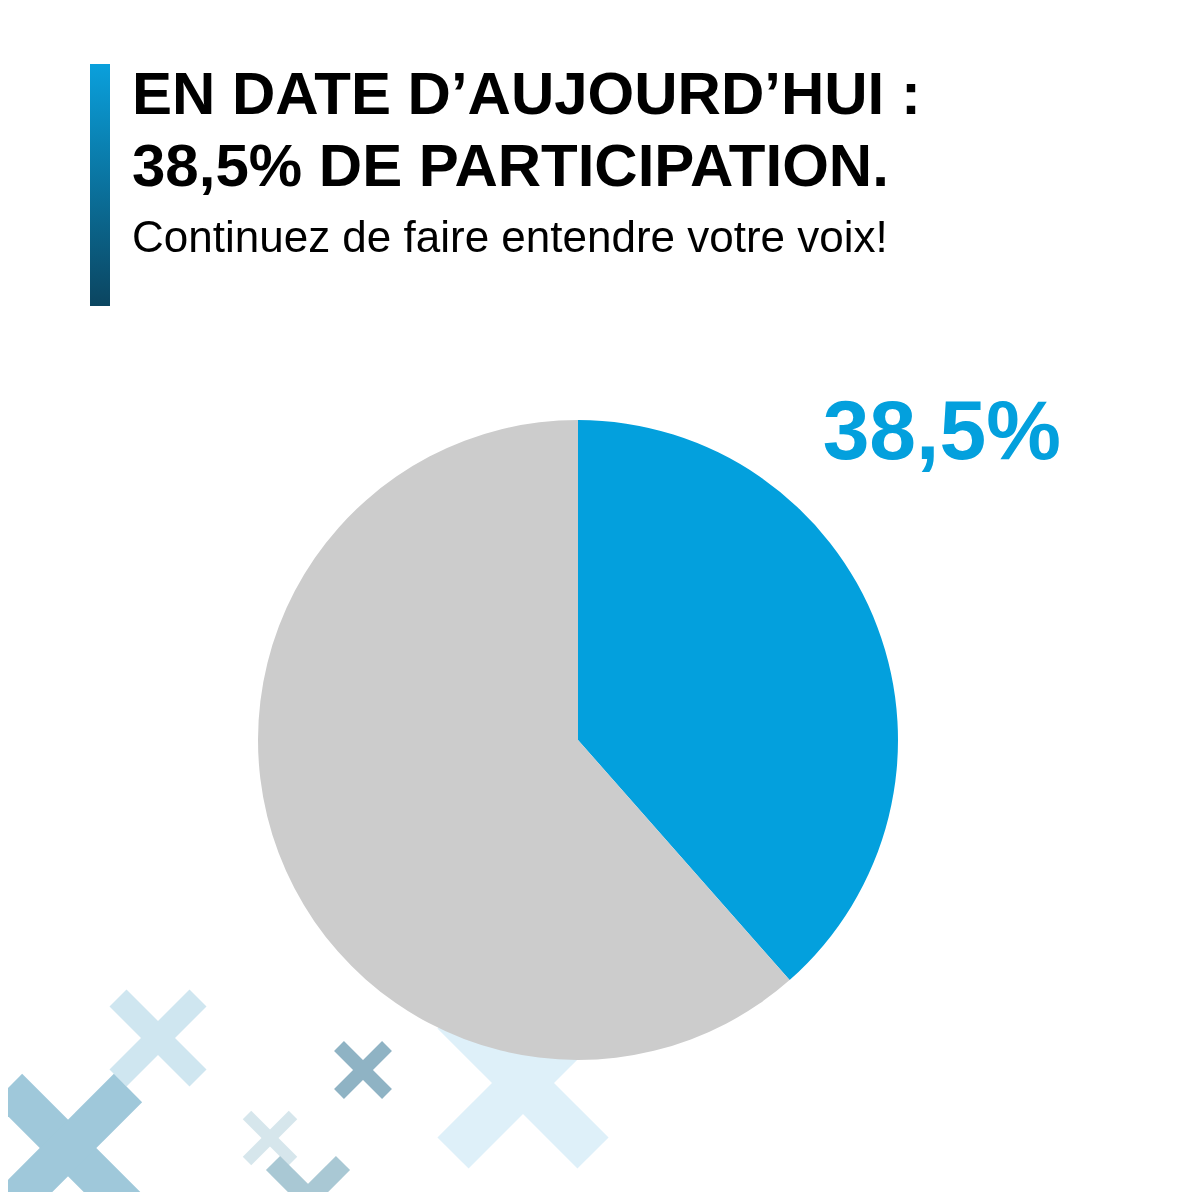  What do you see at coordinates (941, 430) in the screenshot?
I see `data-label: 38,5%` at bounding box center [941, 430].